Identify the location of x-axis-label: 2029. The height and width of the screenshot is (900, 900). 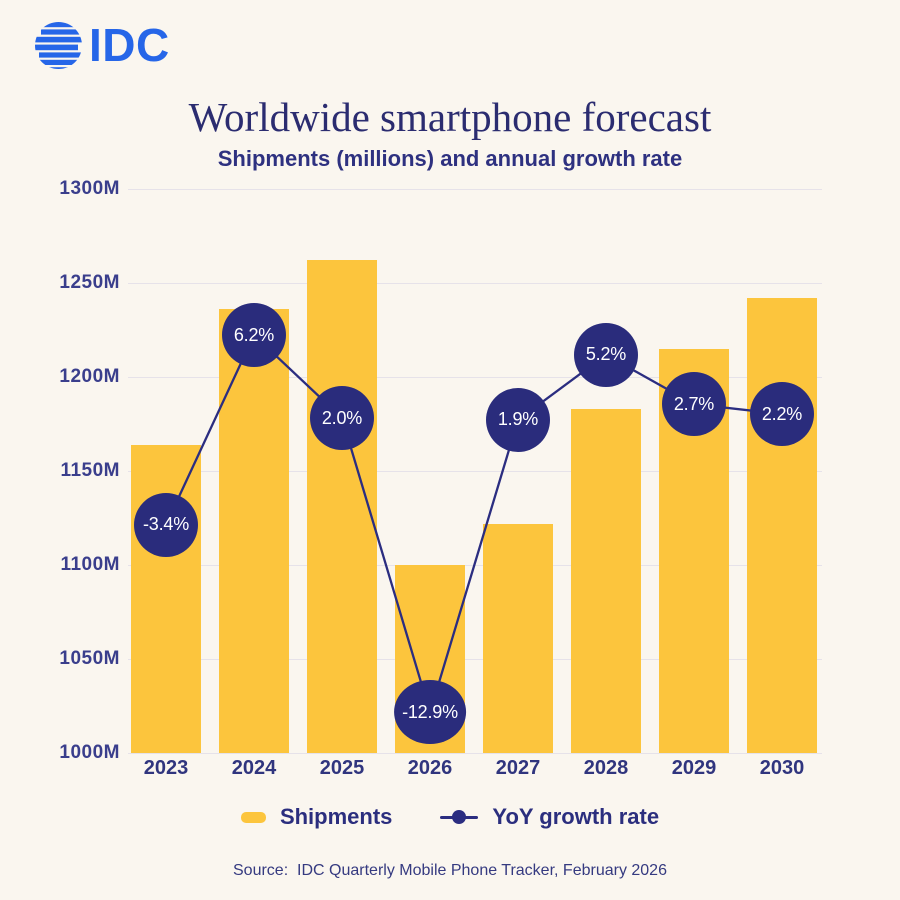
(694, 768).